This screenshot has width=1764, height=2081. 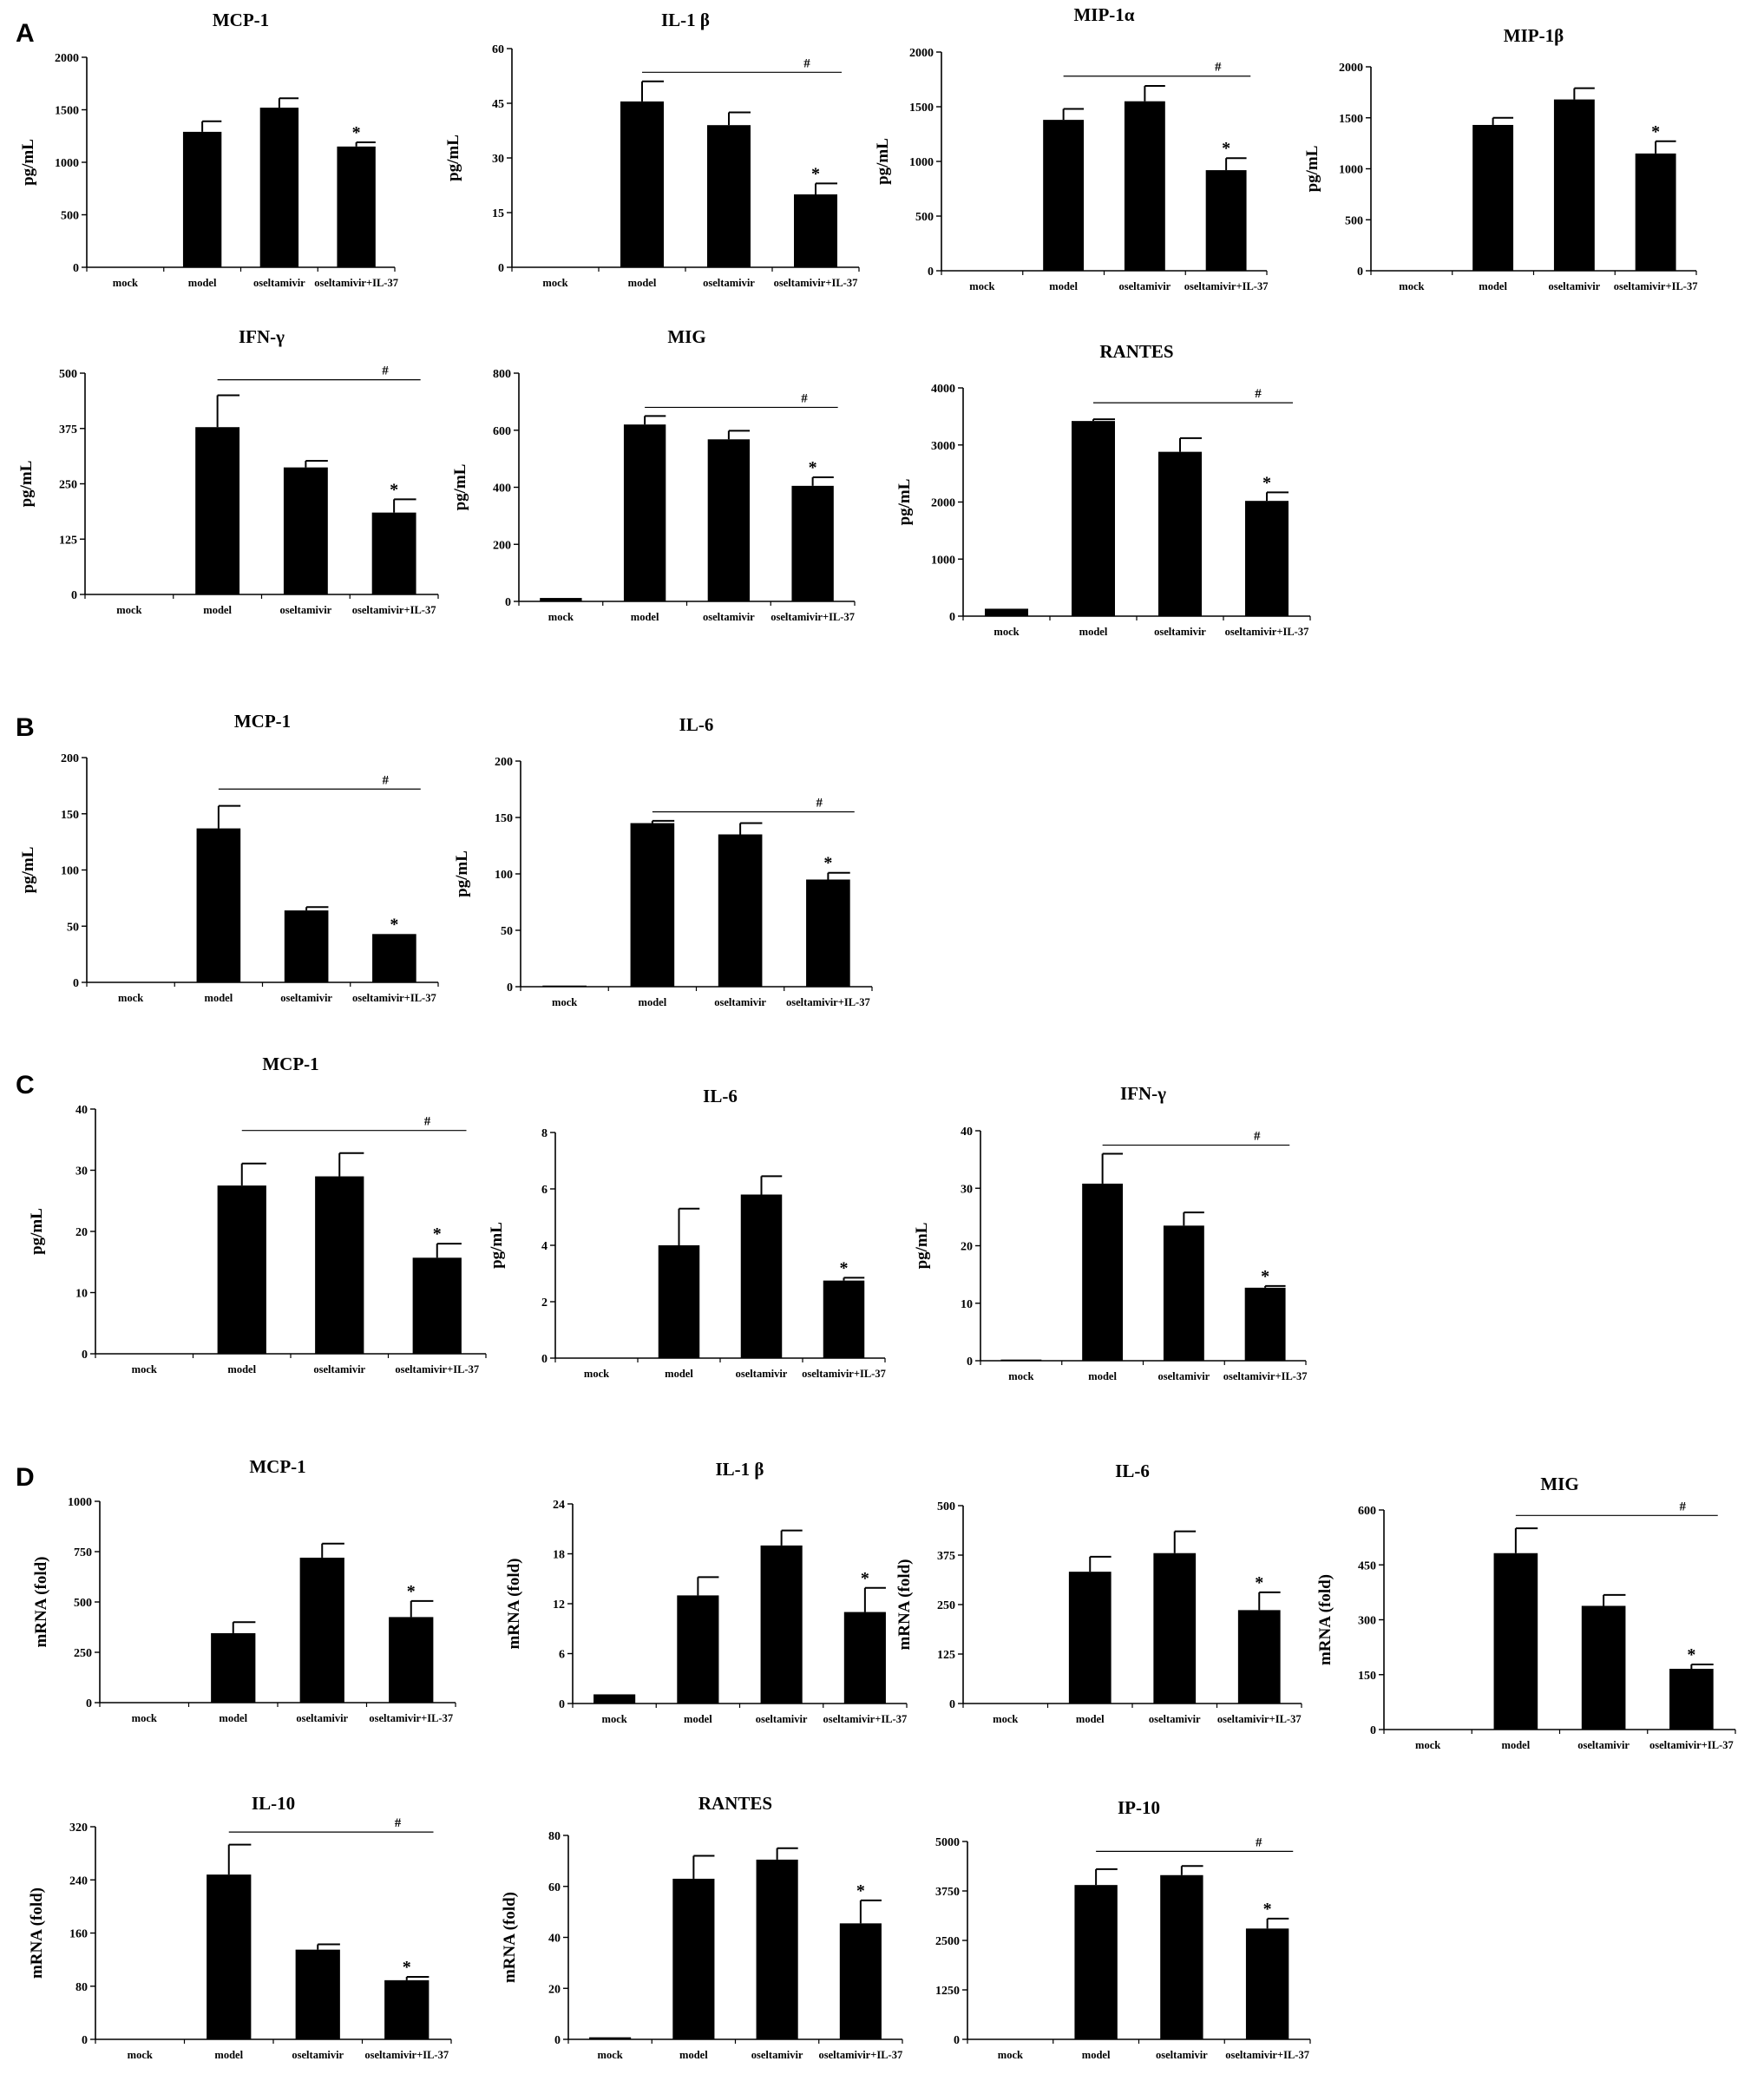 I want to click on chart-5-ifn-ytick-label: 0, so click(x=74, y=595).